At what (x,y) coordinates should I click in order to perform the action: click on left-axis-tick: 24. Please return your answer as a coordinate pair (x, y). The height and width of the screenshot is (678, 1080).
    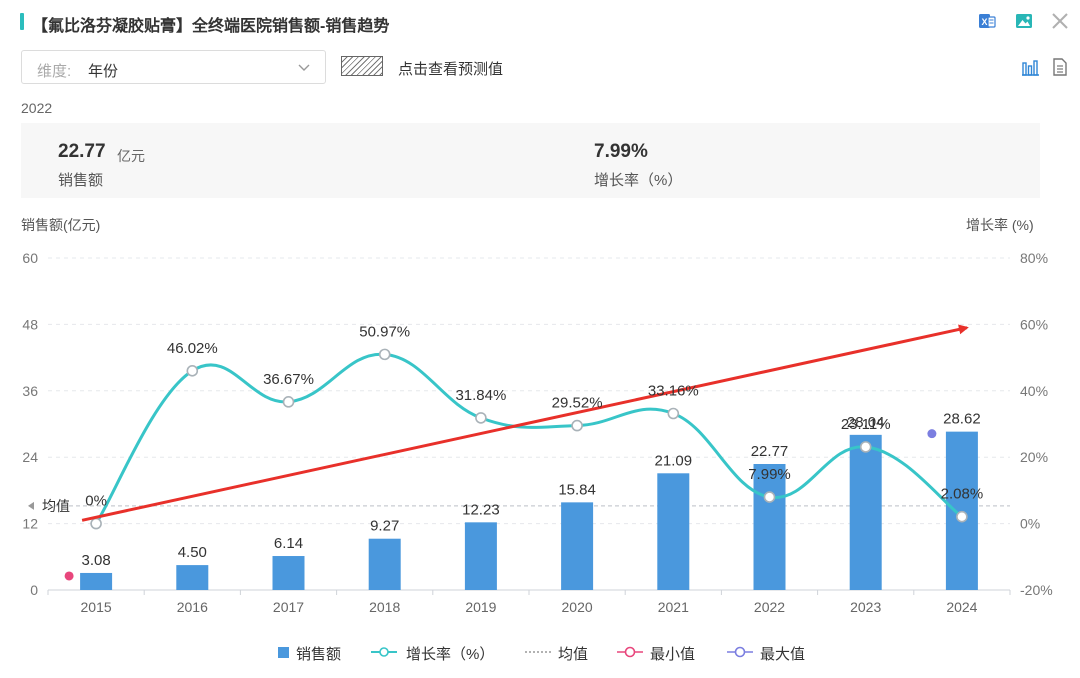
    Looking at the image, I should click on (30, 457).